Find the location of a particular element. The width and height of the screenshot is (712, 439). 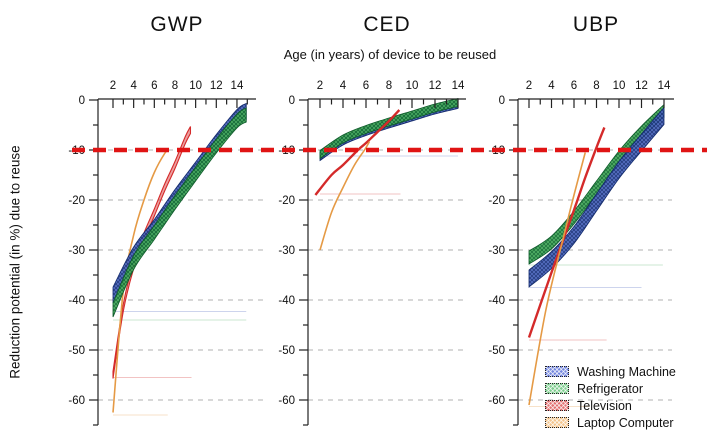

legend-swatch-washing-machine is located at coordinates (557, 371).